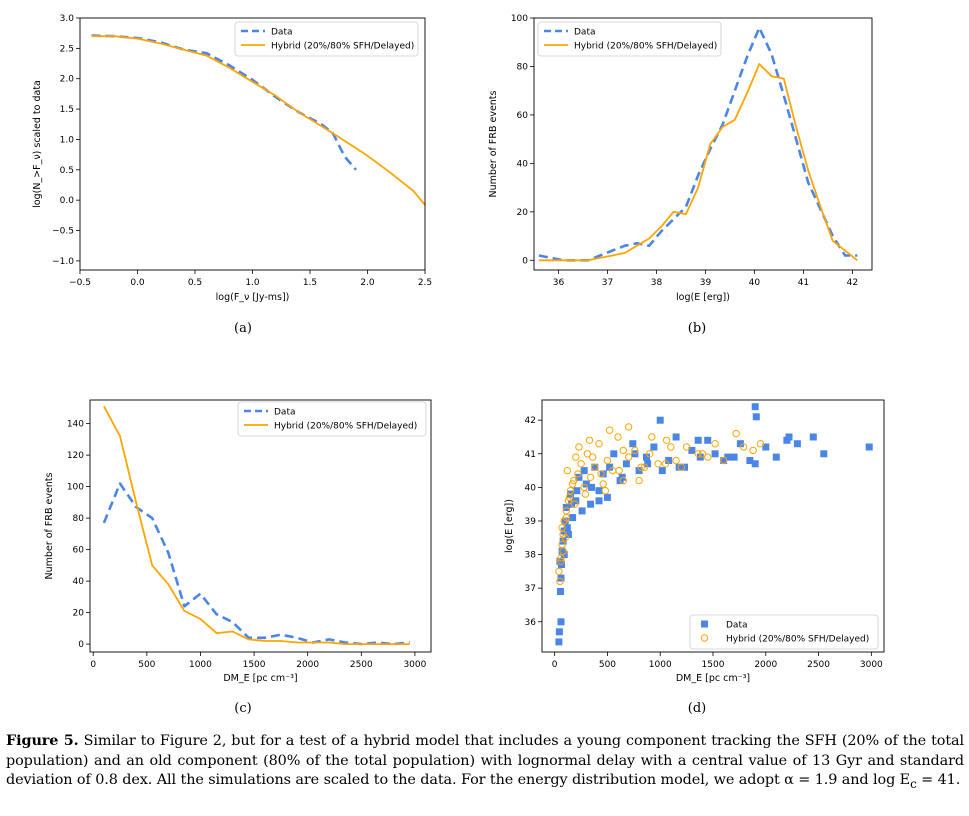  What do you see at coordinates (80, 283) in the screenshot?
I see `x-tick-label: −0.5` at bounding box center [80, 283].